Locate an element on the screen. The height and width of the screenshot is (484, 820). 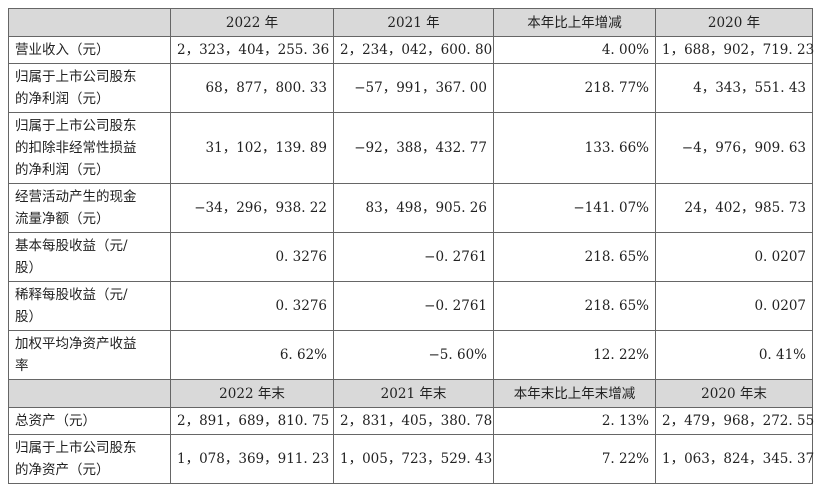
header-cell: 本年比上年增减 is located at coordinates (574, 22).